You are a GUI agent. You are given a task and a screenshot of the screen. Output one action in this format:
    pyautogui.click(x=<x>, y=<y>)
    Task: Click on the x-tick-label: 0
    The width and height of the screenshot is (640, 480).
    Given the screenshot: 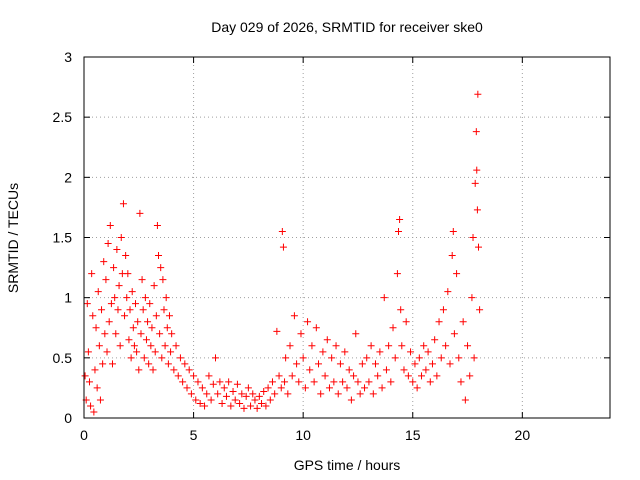 What is the action you would take?
    pyautogui.click(x=84, y=435)
    